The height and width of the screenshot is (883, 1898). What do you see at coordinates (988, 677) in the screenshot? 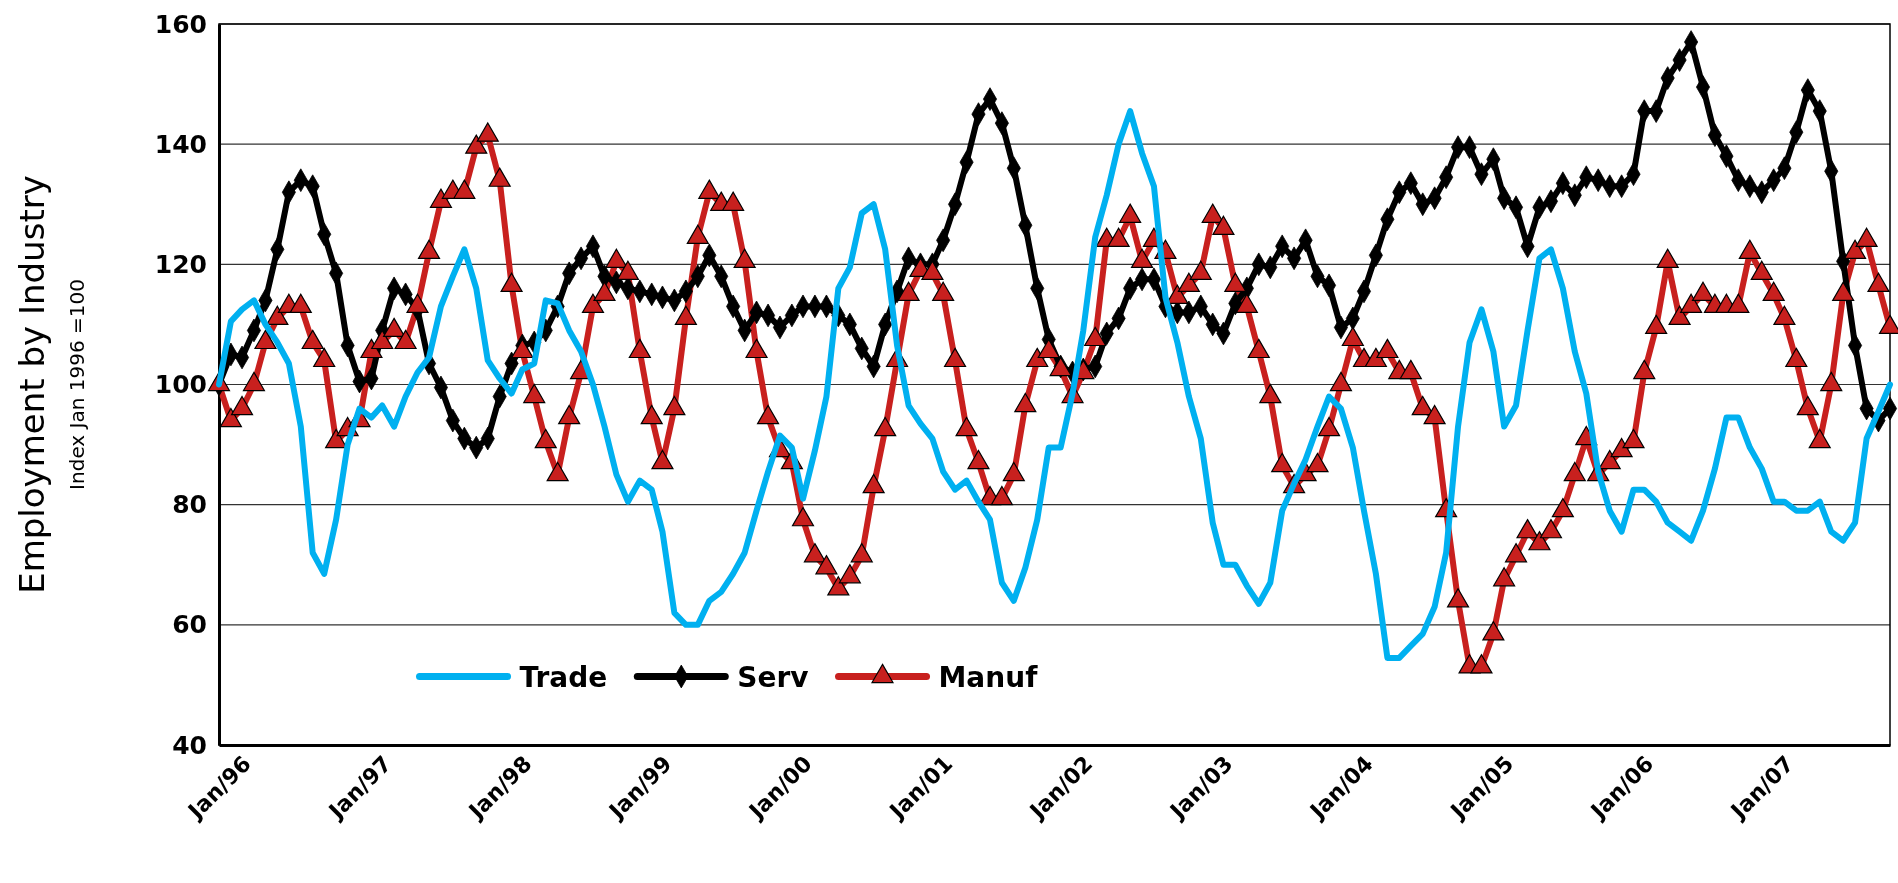
I see `legend-label: Manuf` at bounding box center [988, 677].